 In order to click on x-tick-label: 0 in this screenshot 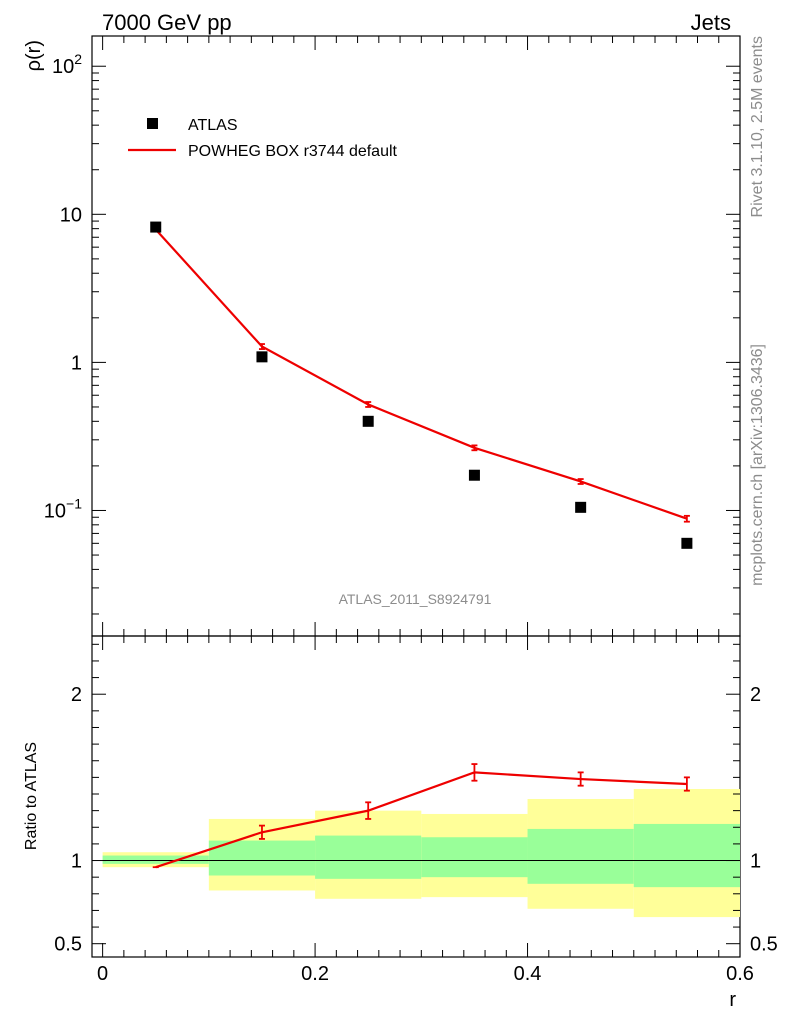, I will do `click(102, 974)`.